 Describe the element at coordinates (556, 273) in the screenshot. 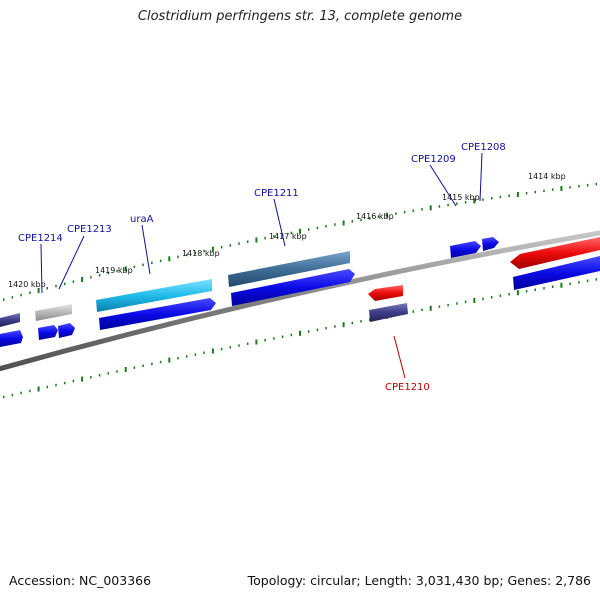

I see `gene-arrow-right` at that location.